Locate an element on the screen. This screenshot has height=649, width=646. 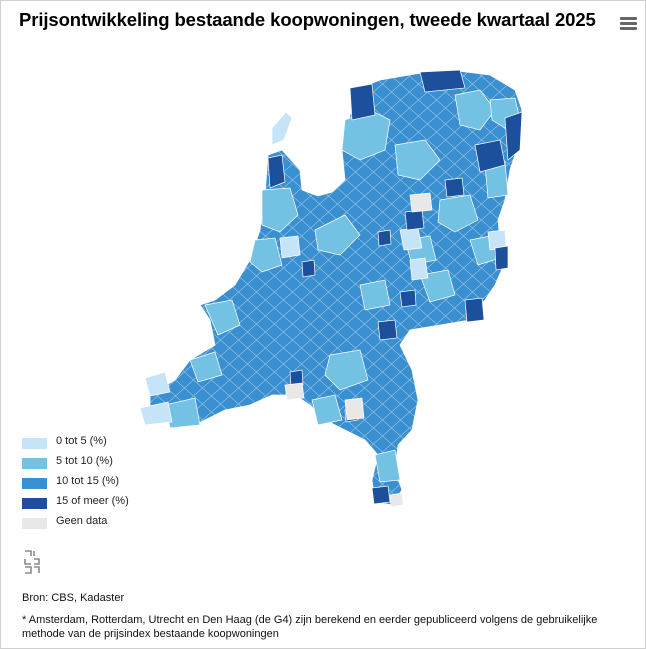
legend-label: 5 tot 10 (%) is located at coordinates (84, 461).